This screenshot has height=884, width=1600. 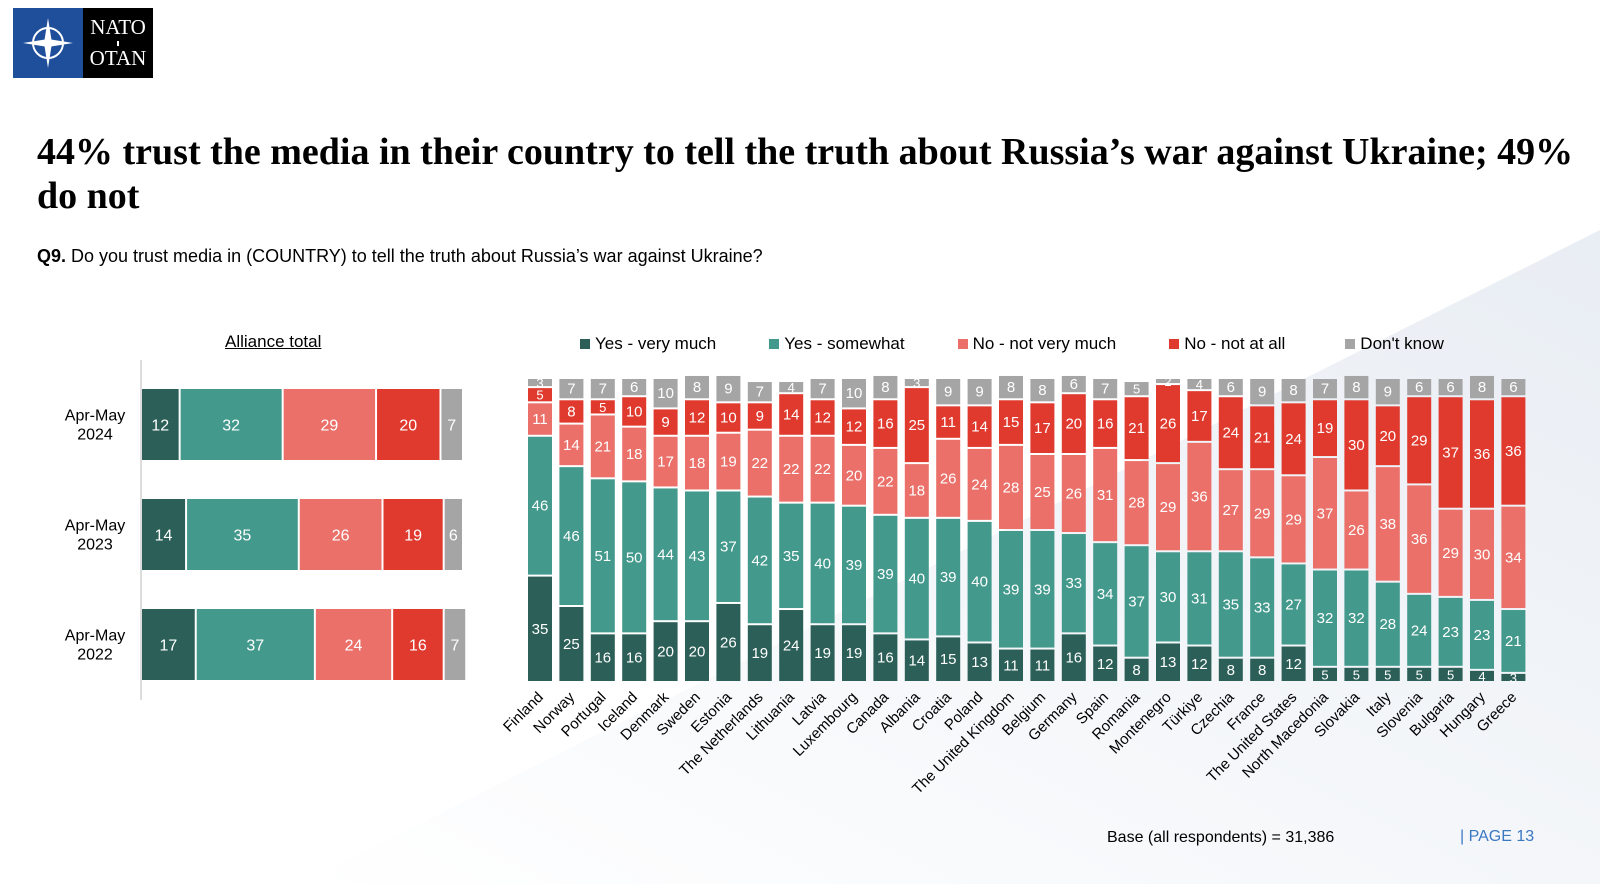 What do you see at coordinates (1044, 343) in the screenshot?
I see `legend-label: No - not very much` at bounding box center [1044, 343].